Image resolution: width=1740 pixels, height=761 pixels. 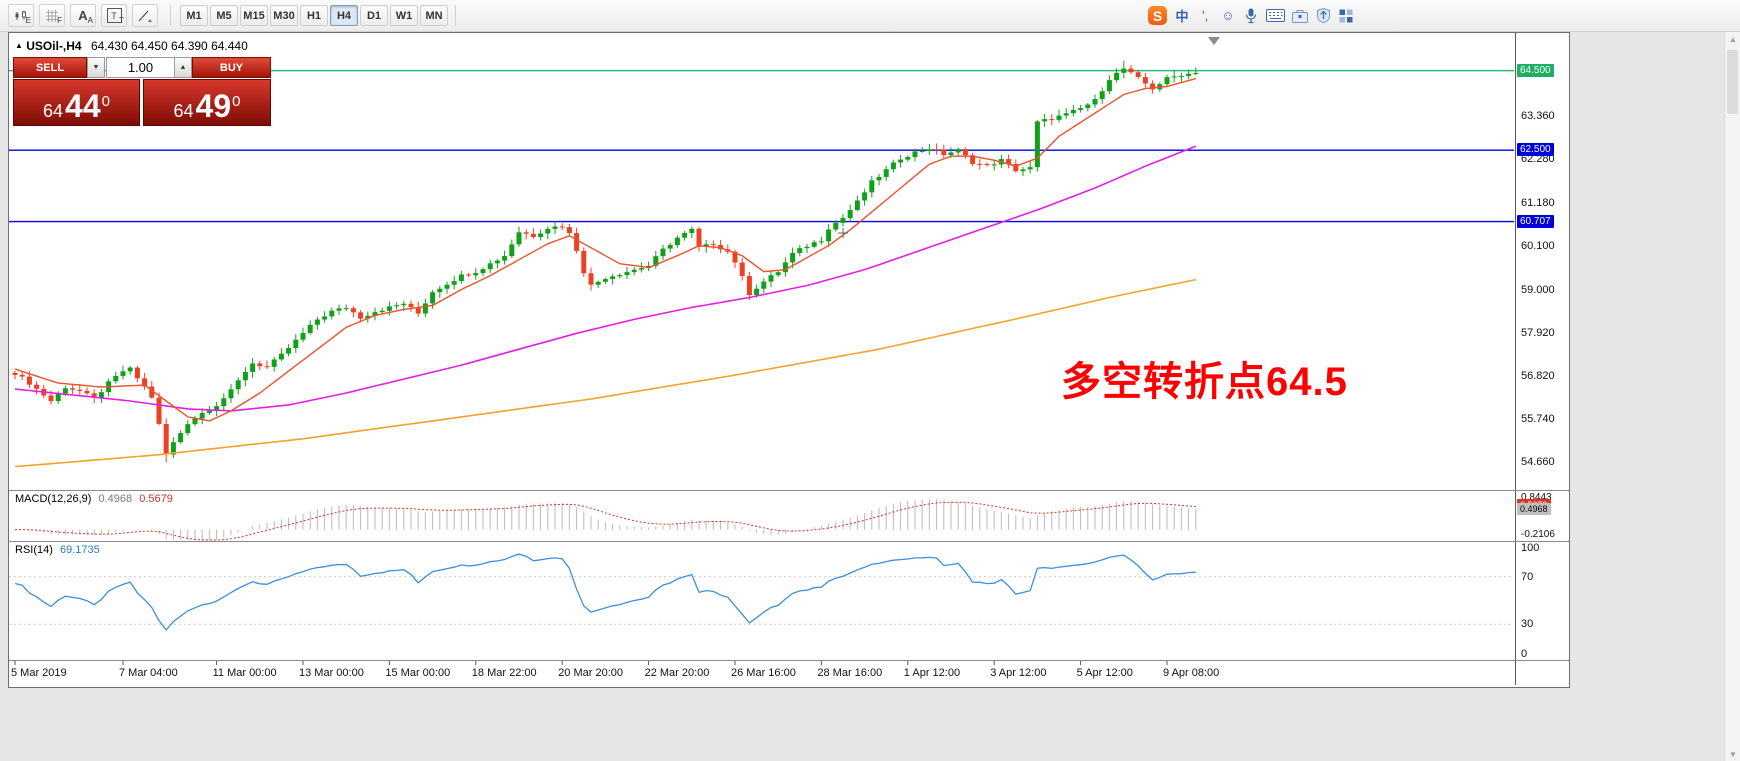 What do you see at coordinates (57, 550) in the screenshot?
I see `rsi-label: RSI(14) 69.1735` at bounding box center [57, 550].